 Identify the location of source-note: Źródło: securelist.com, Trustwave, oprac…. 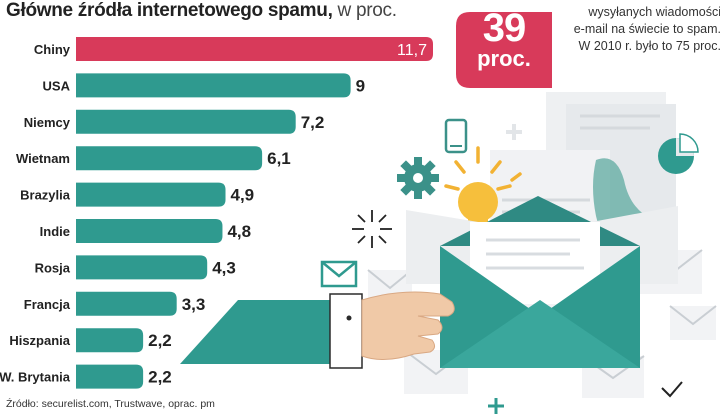
(110, 404).